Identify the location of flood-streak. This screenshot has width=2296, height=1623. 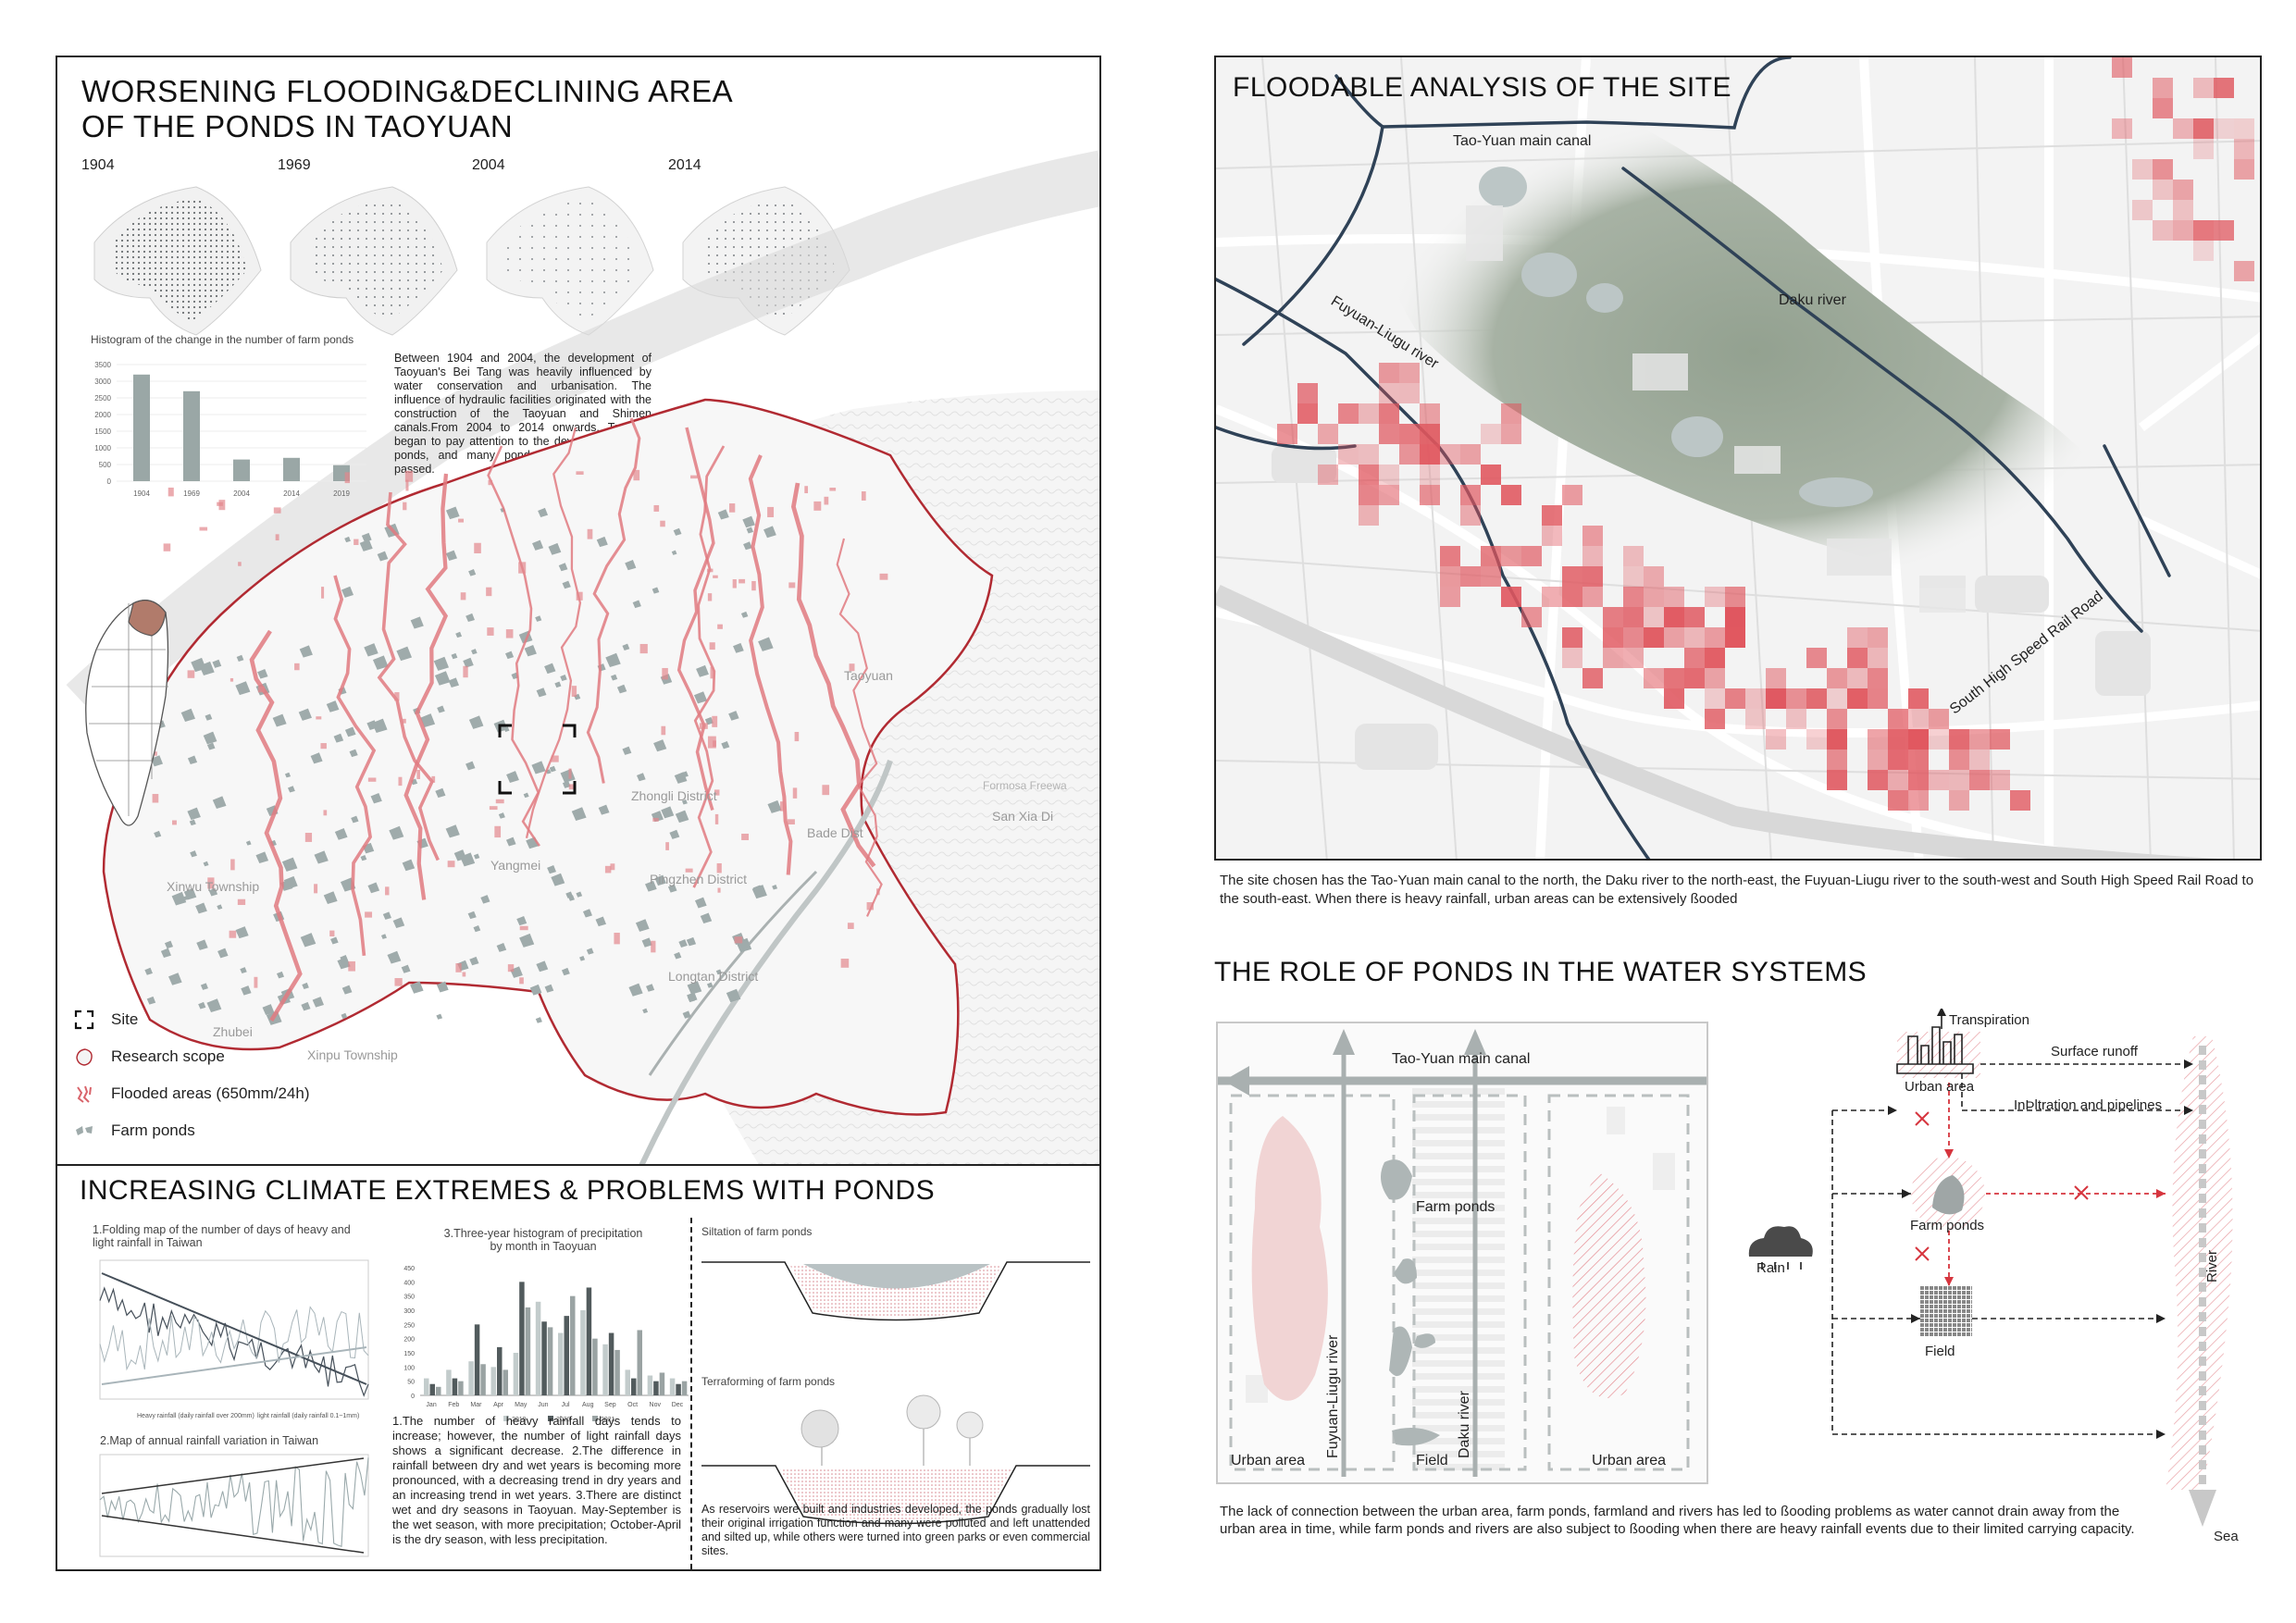
(709, 666).